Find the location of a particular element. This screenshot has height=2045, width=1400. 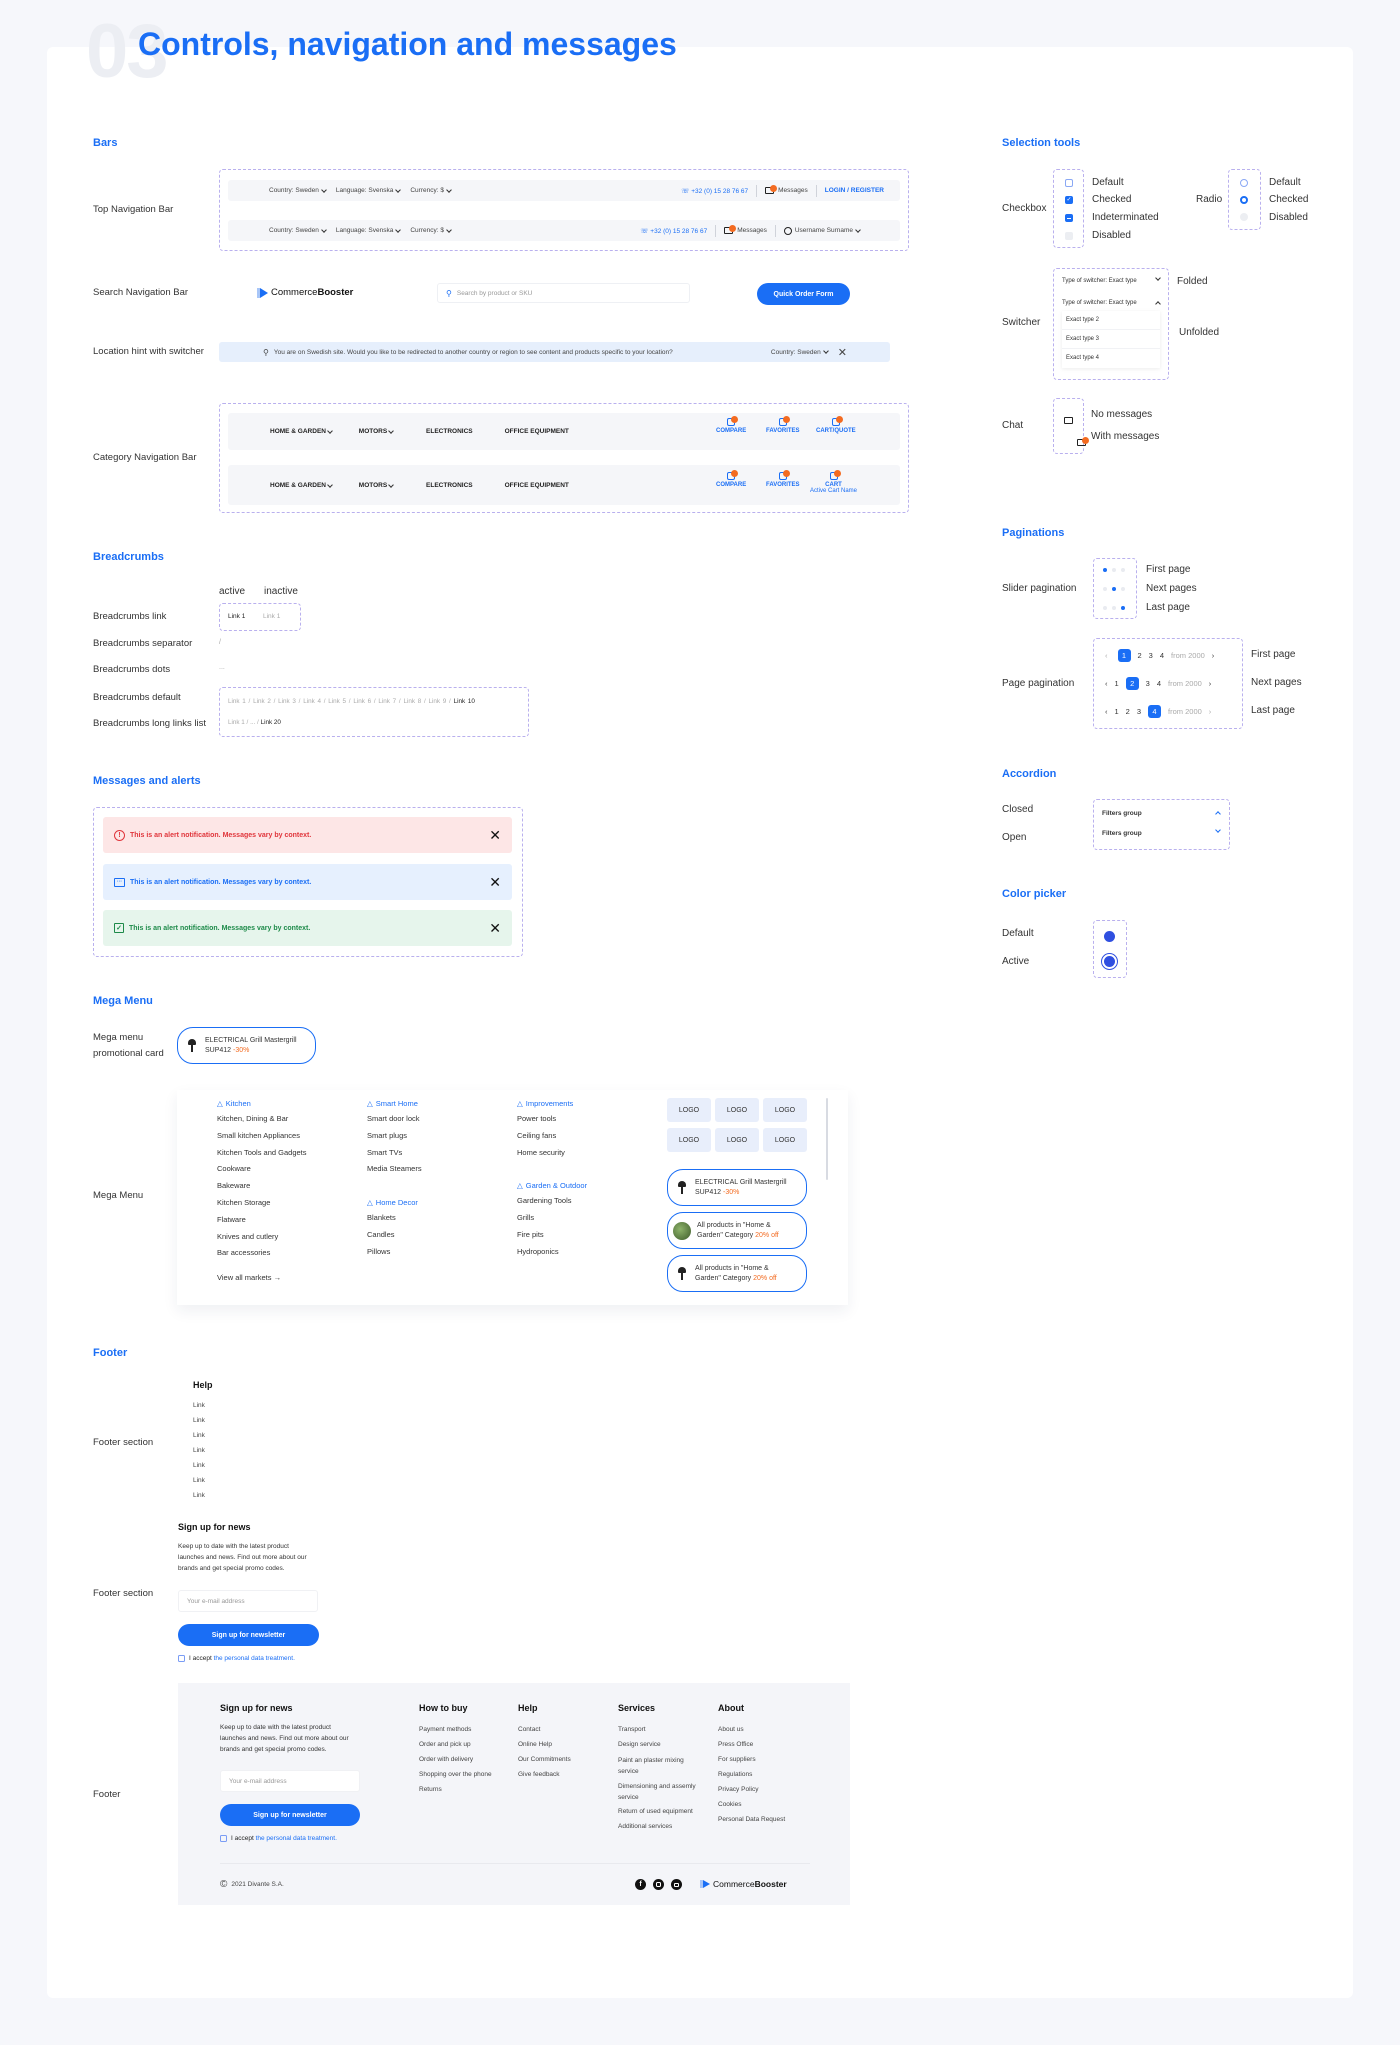

category-home-garden: HOME & GARDEN is located at coordinates (301, 485).